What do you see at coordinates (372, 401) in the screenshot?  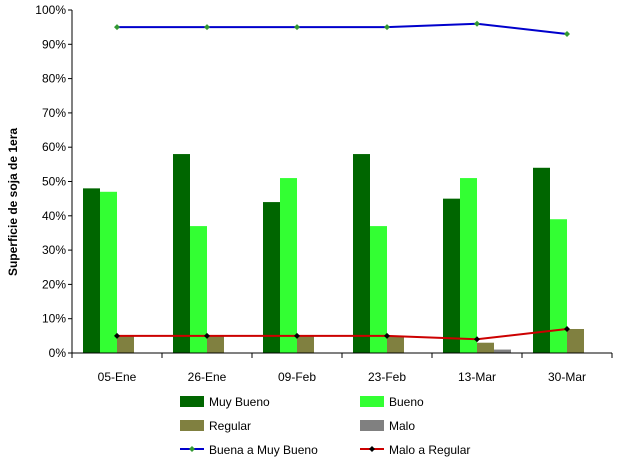 I see `legend-swatch-bueno` at bounding box center [372, 401].